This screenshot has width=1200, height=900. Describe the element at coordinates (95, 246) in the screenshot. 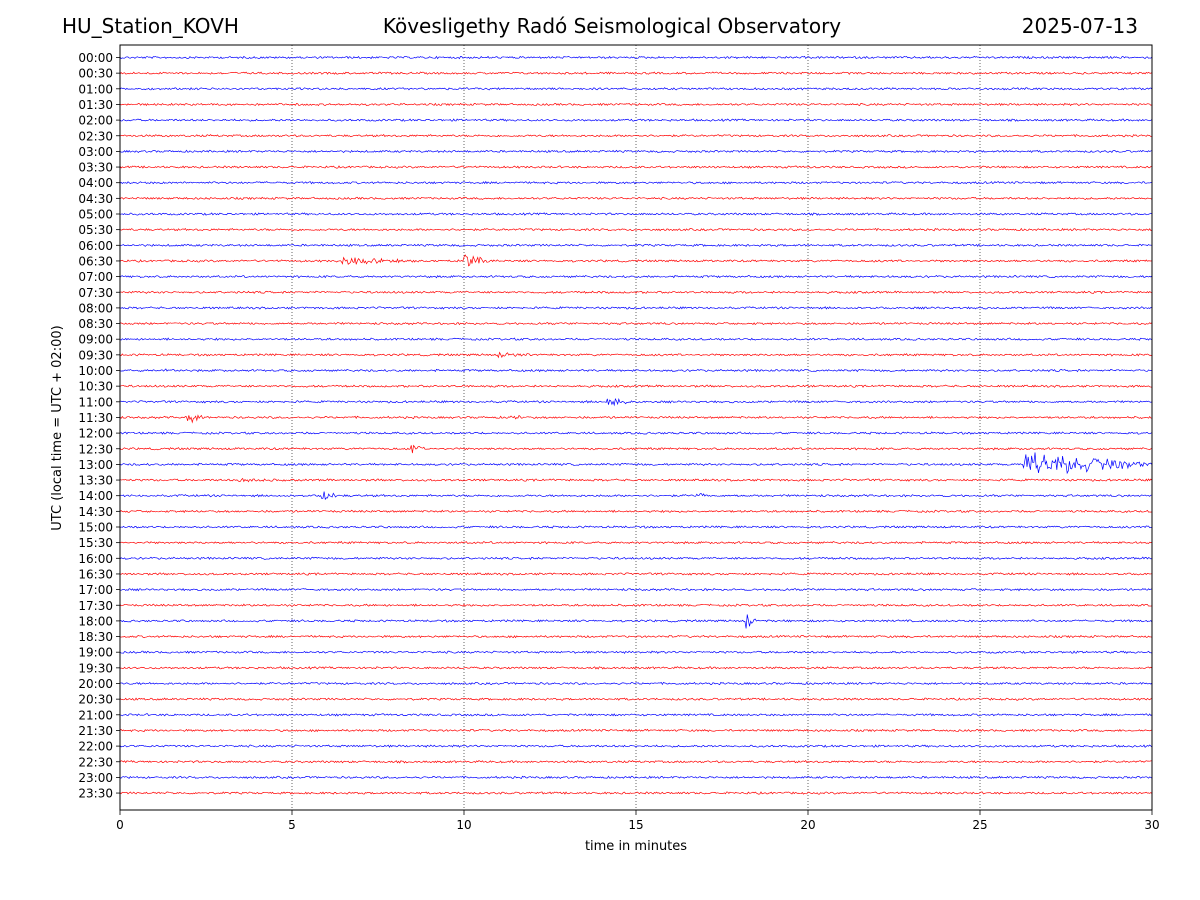

I see `row-label-0600: 06:00` at that location.